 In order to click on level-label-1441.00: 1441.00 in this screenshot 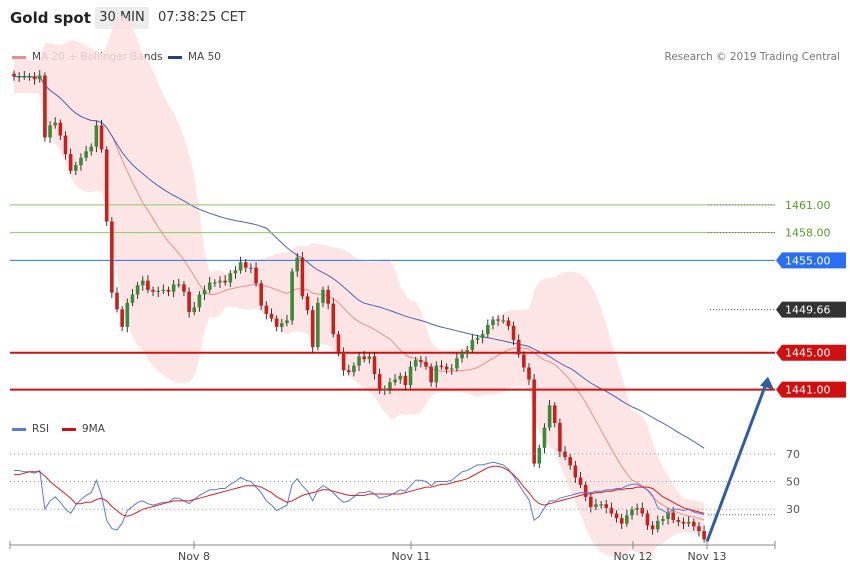, I will do `click(808, 390)`.